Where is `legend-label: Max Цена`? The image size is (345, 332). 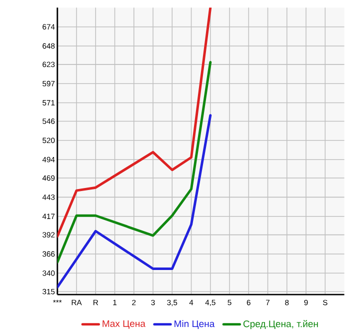
legend-label: Max Цена is located at coordinates (124, 324).